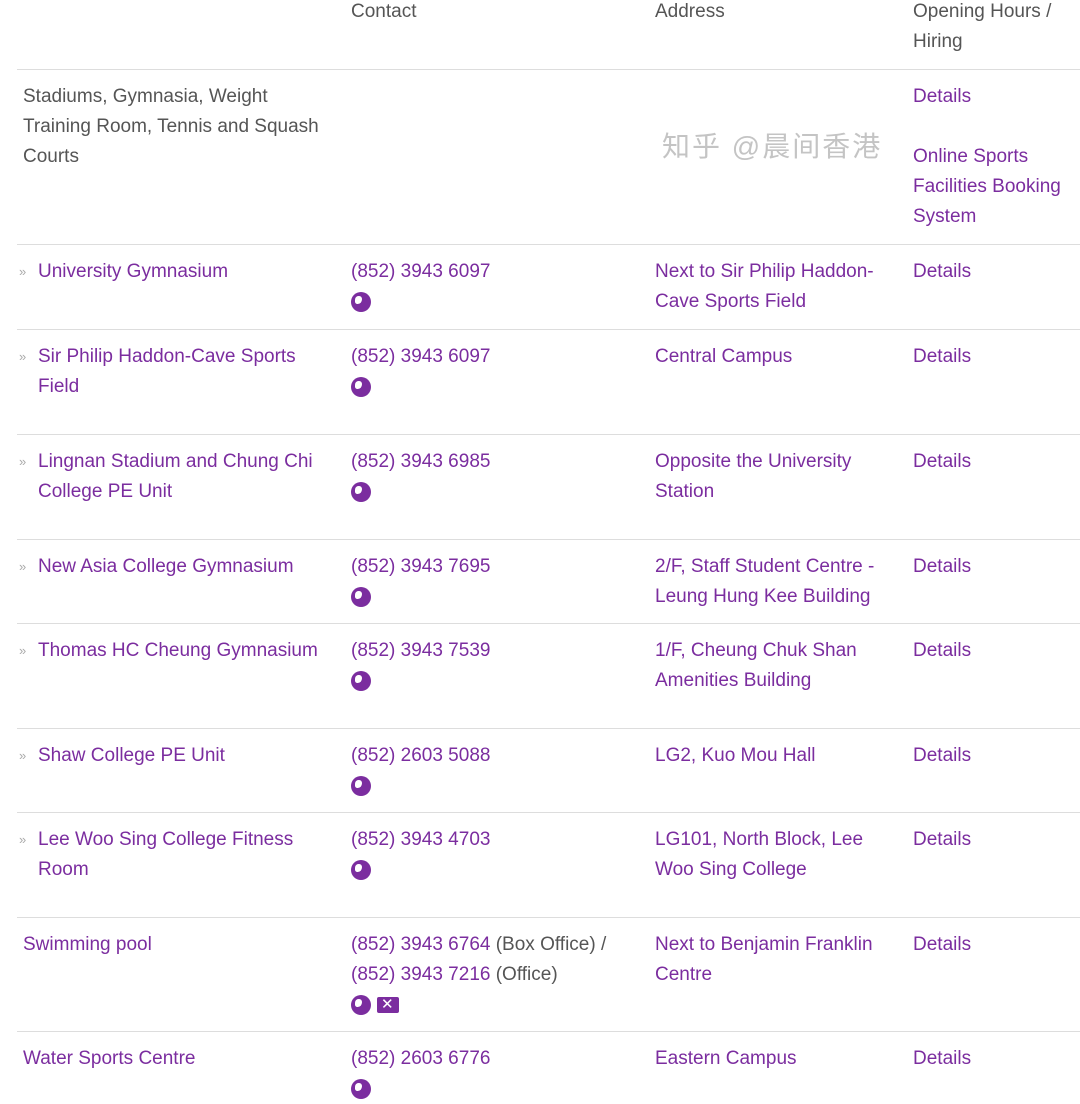 The image size is (1080, 1104). Describe the element at coordinates (420, 461) in the screenshot. I see `phone-link: (852) 3943 6985` at that location.